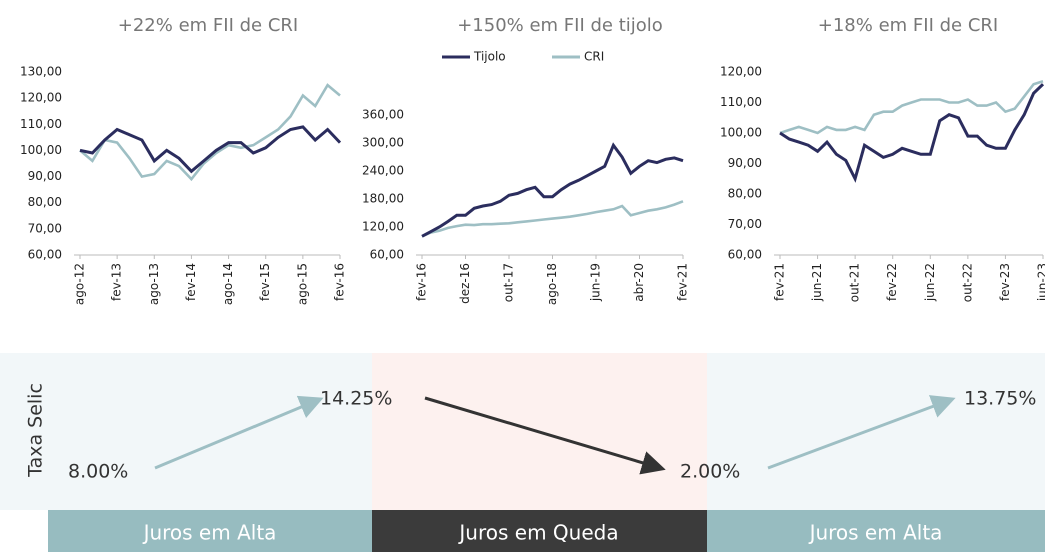  I want to click on x-tick-label: jun-21, so click(817, 282).